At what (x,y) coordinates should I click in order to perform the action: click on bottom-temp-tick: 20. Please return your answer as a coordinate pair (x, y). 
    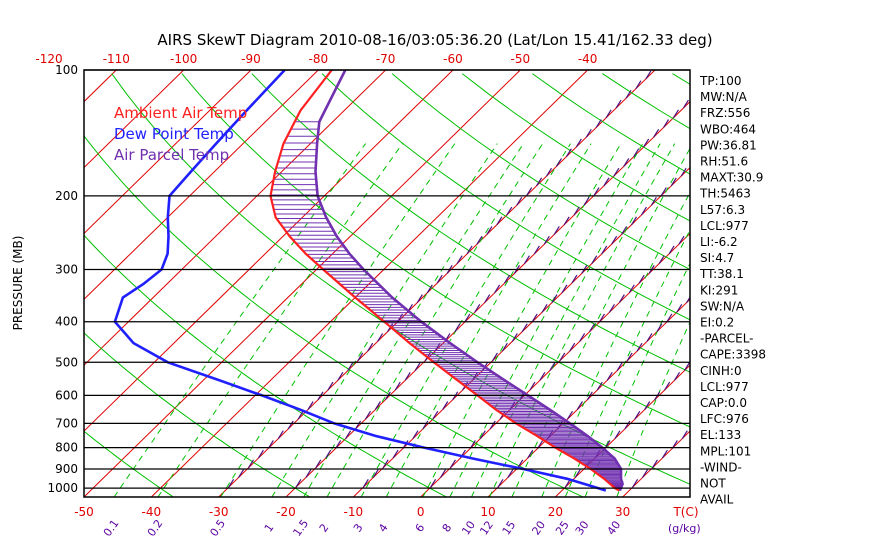
    Looking at the image, I should click on (555, 512).